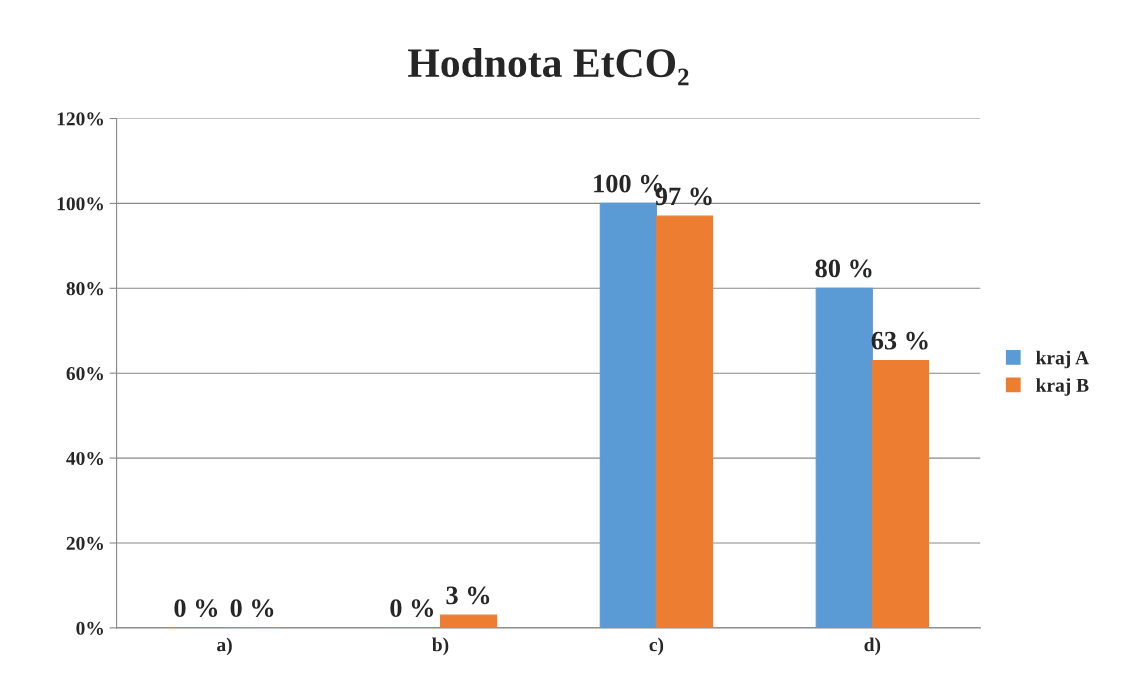  I want to click on x-tick-label: c), so click(656, 646).